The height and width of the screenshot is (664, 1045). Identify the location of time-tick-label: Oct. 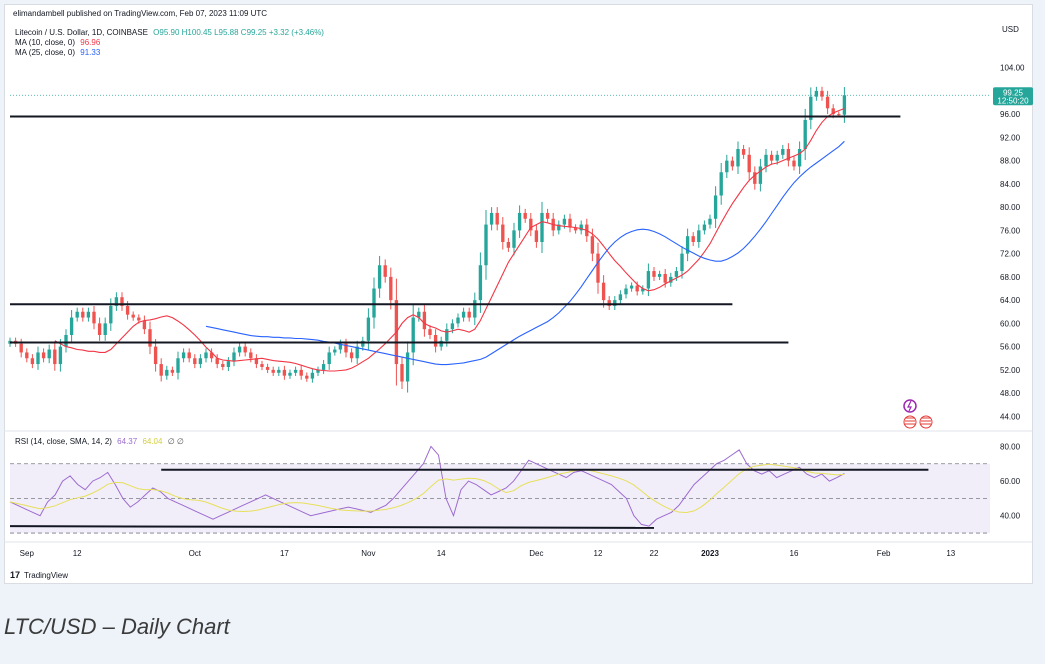
(195, 553).